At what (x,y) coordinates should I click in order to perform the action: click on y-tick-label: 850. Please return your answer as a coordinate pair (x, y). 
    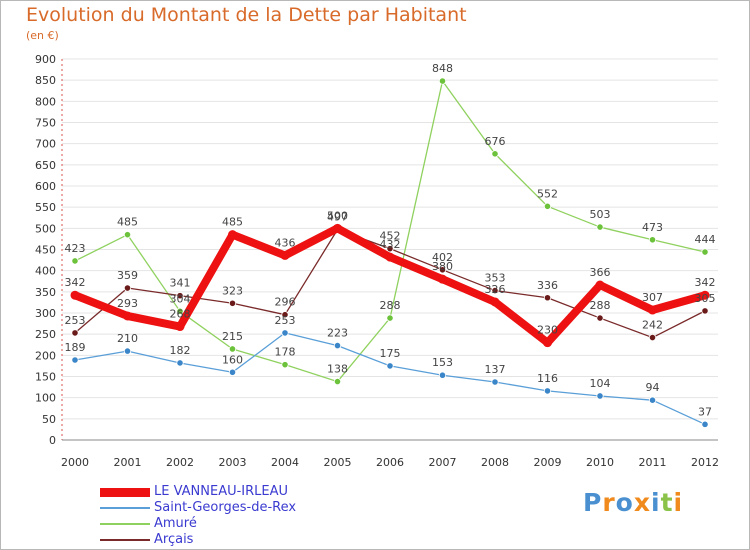
    Looking at the image, I should click on (45, 80).